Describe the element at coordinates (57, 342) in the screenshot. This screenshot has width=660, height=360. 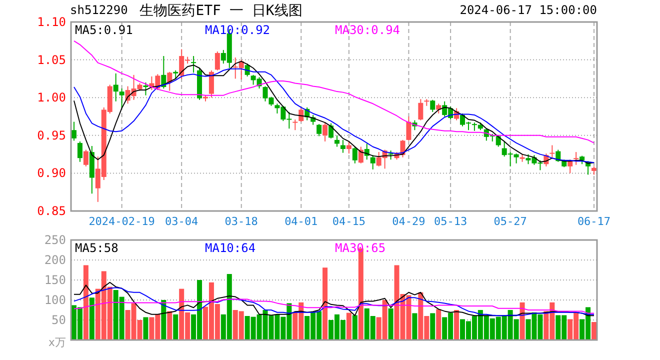
I see `y-axis-title: x万` at that location.